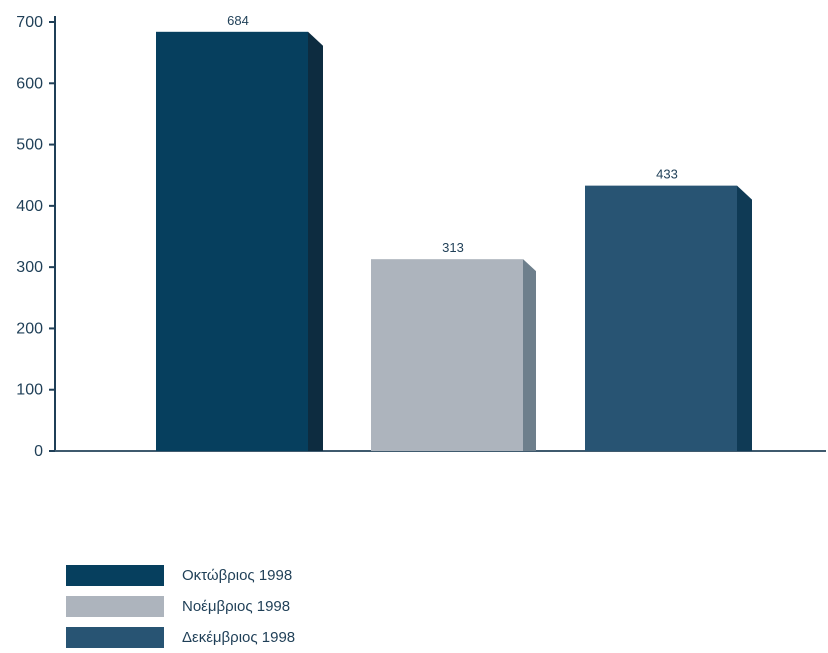 The image size is (828, 653). What do you see at coordinates (239, 637) in the screenshot?
I see `legend-label: Δεκέμβριος 1998` at bounding box center [239, 637].